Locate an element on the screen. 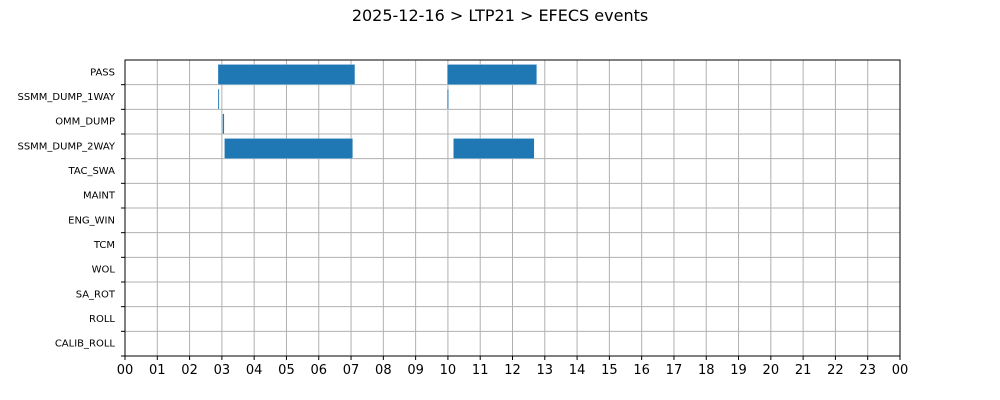  y-tick-label: SA_ROT is located at coordinates (96, 294).